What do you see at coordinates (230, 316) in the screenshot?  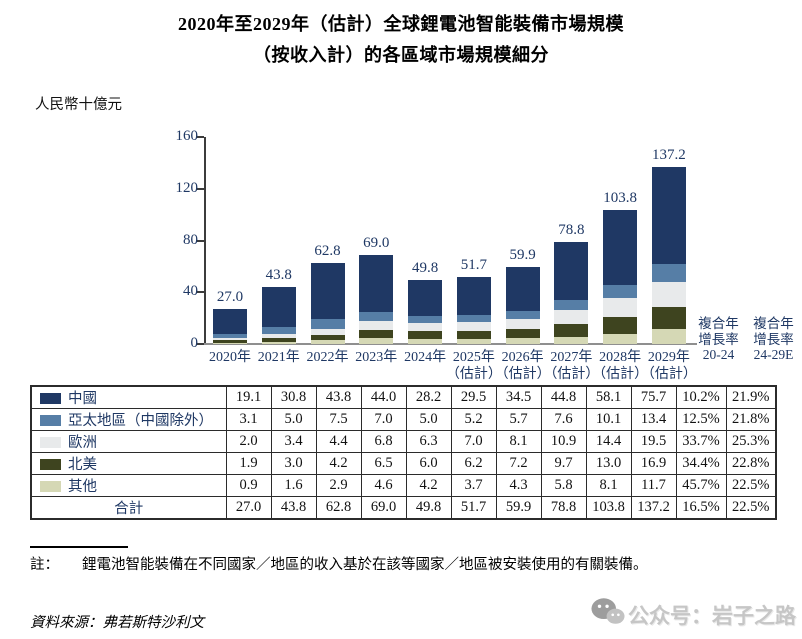 I see `bar-group: 27.0` at bounding box center [230, 316].